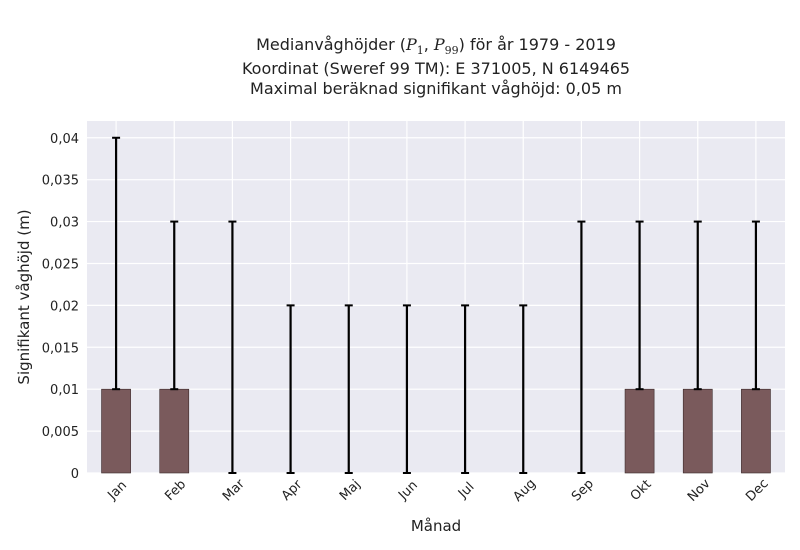 The height and width of the screenshot is (550, 800). What do you see at coordinates (408, 491) in the screenshot?
I see `x-tick-label-jun: Jun` at bounding box center [408, 491].